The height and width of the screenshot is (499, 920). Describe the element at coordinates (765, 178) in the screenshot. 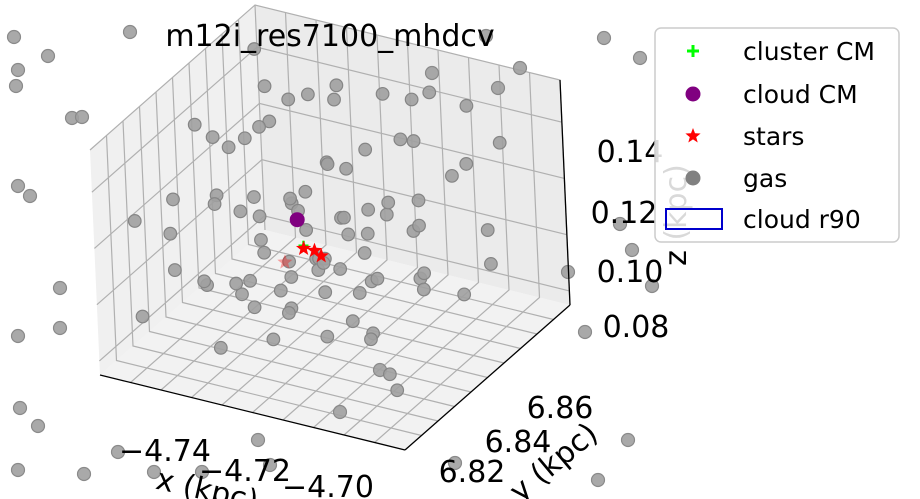

I see `legend-label: gas` at that location.